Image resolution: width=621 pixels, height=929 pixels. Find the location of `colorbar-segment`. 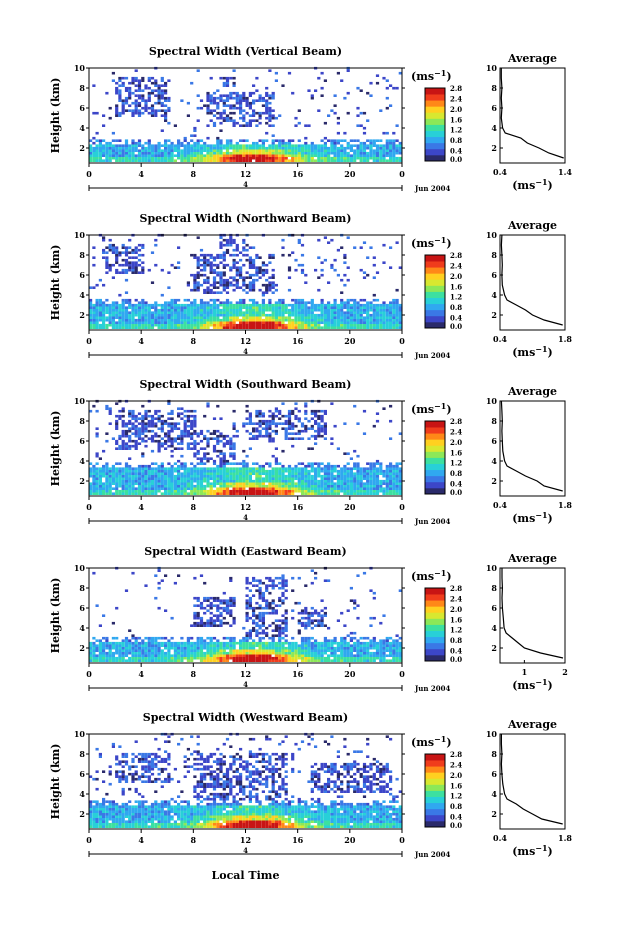

colorbar-segment is located at coordinates (435, 97).